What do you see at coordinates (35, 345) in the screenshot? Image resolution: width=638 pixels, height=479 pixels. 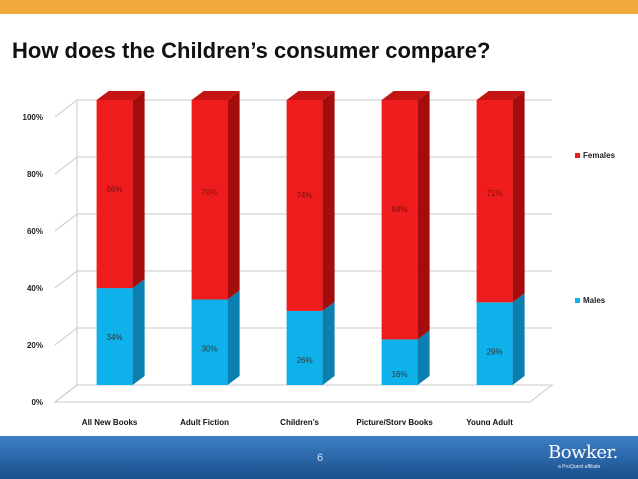 I see `ytick-label: 20%` at bounding box center [35, 345].